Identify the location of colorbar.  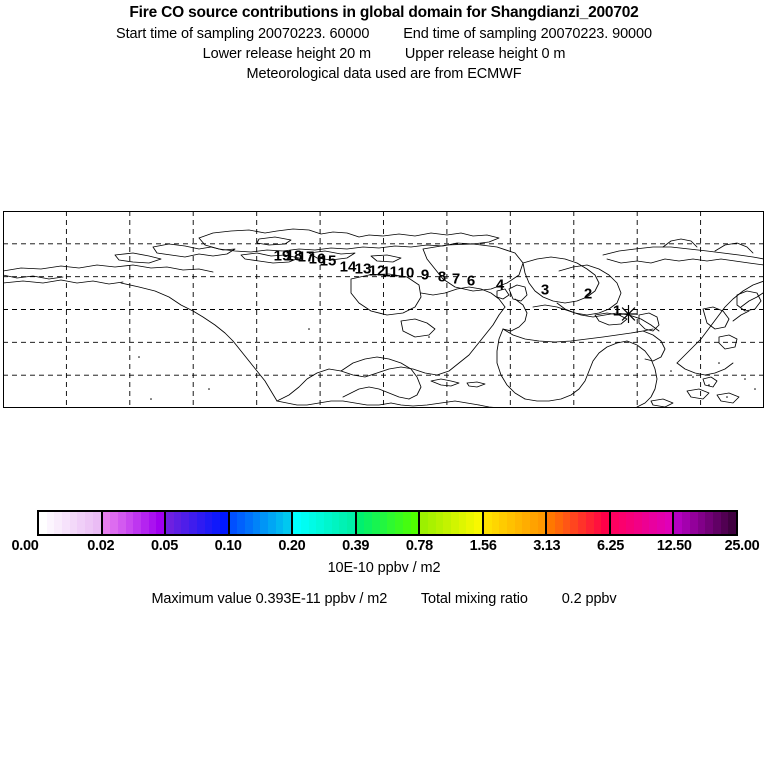
(387, 523).